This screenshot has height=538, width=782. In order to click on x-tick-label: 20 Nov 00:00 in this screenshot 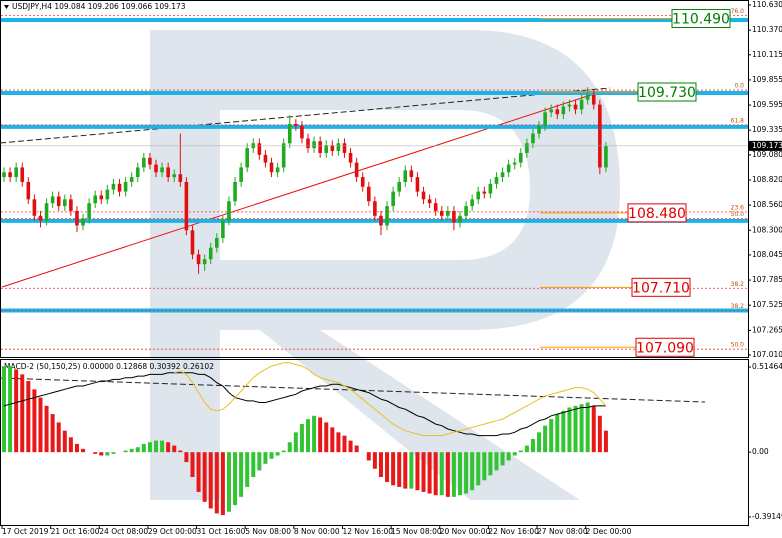, I will do `click(465, 531)`.